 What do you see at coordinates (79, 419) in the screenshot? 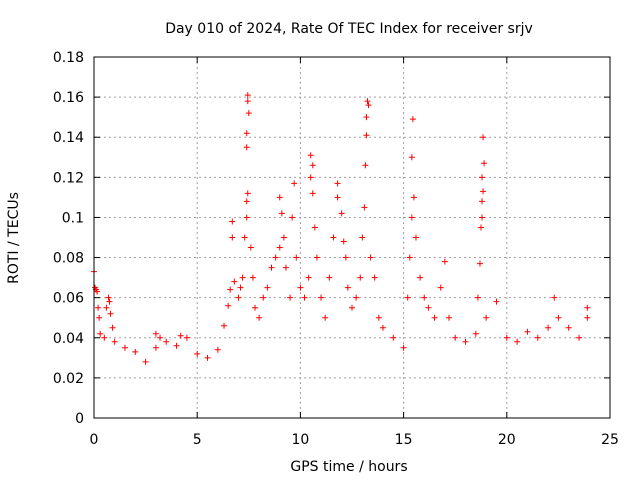
I see `y-tick-label: 0` at bounding box center [79, 419].